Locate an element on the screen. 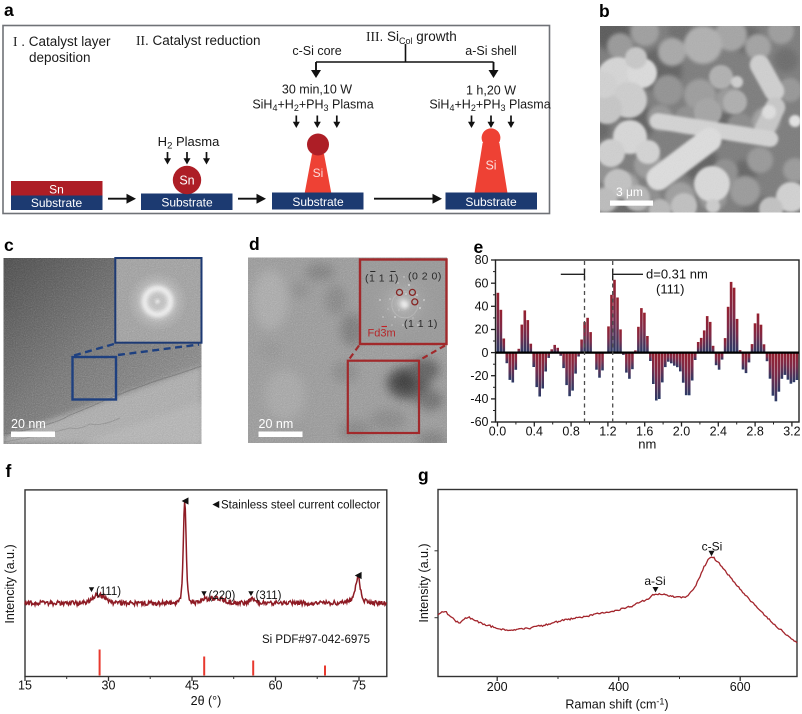 The width and height of the screenshot is (802, 714). svg-text: 1 h,20 W is located at coordinates (491, 91).